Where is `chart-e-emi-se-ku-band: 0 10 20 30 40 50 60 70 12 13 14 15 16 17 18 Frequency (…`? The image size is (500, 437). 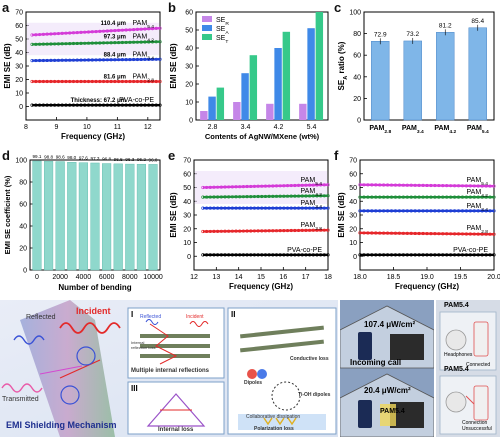 chart-e-emi-se-ku-band: 0 10 20 30 40 50 60 70 12 13 14 15 16 17 18 Frequency (… is located at coordinates (250, 225).